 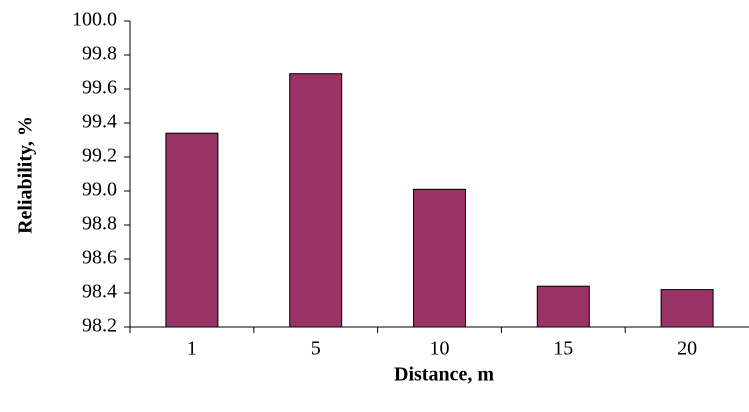 I want to click on x-tick-label: 20, so click(x=687, y=349).